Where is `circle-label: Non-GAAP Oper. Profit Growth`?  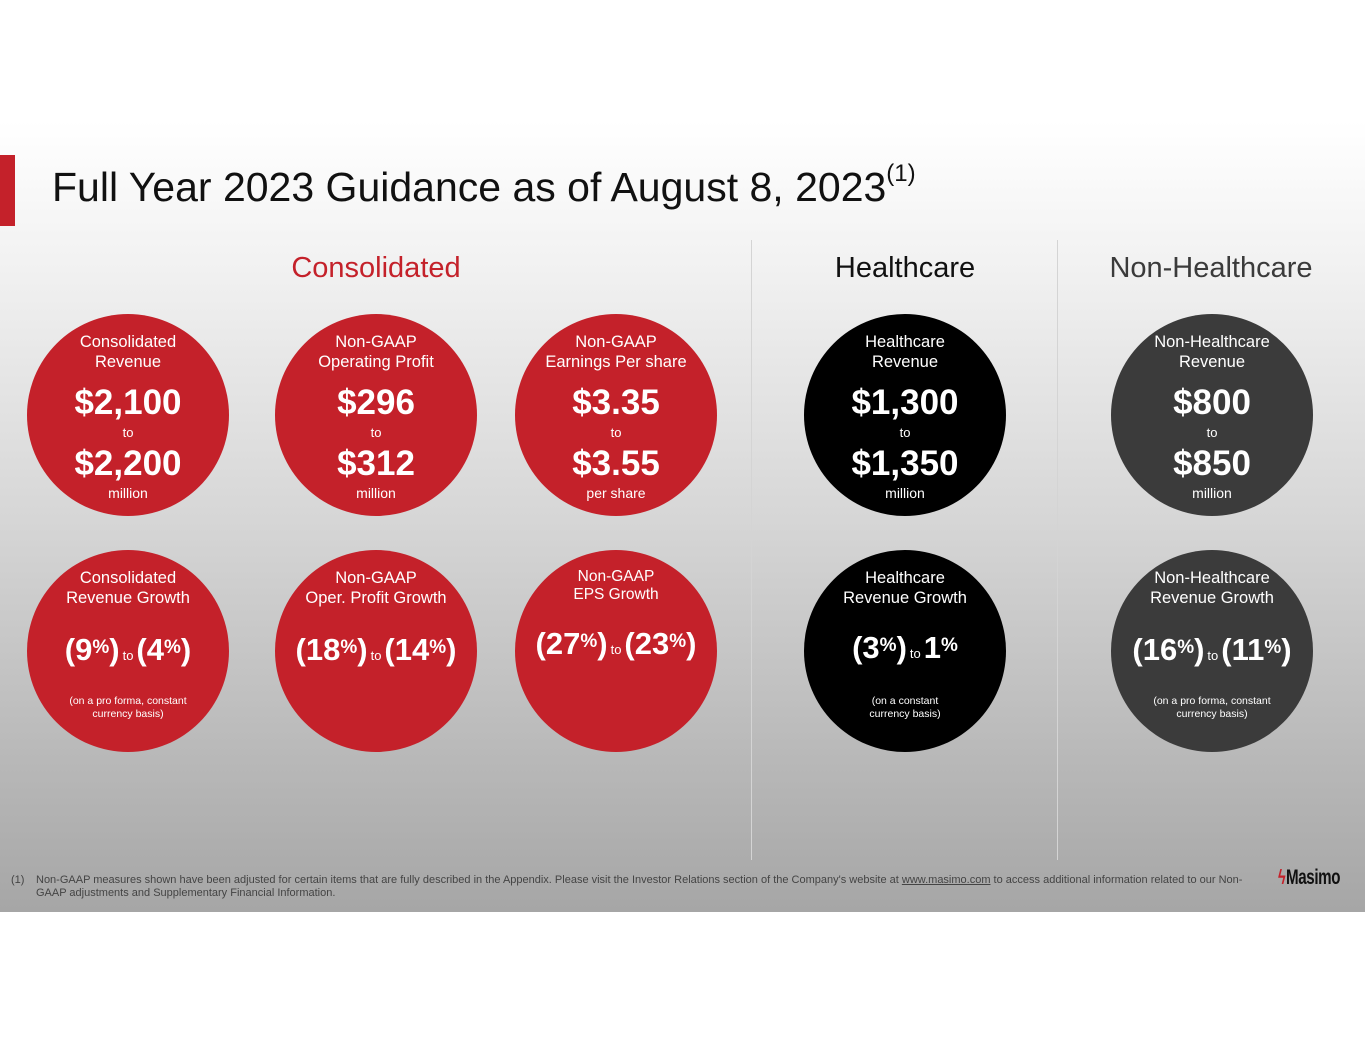
circle-label: Non-GAAP Oper. Profit Growth is located at coordinates (376, 588).